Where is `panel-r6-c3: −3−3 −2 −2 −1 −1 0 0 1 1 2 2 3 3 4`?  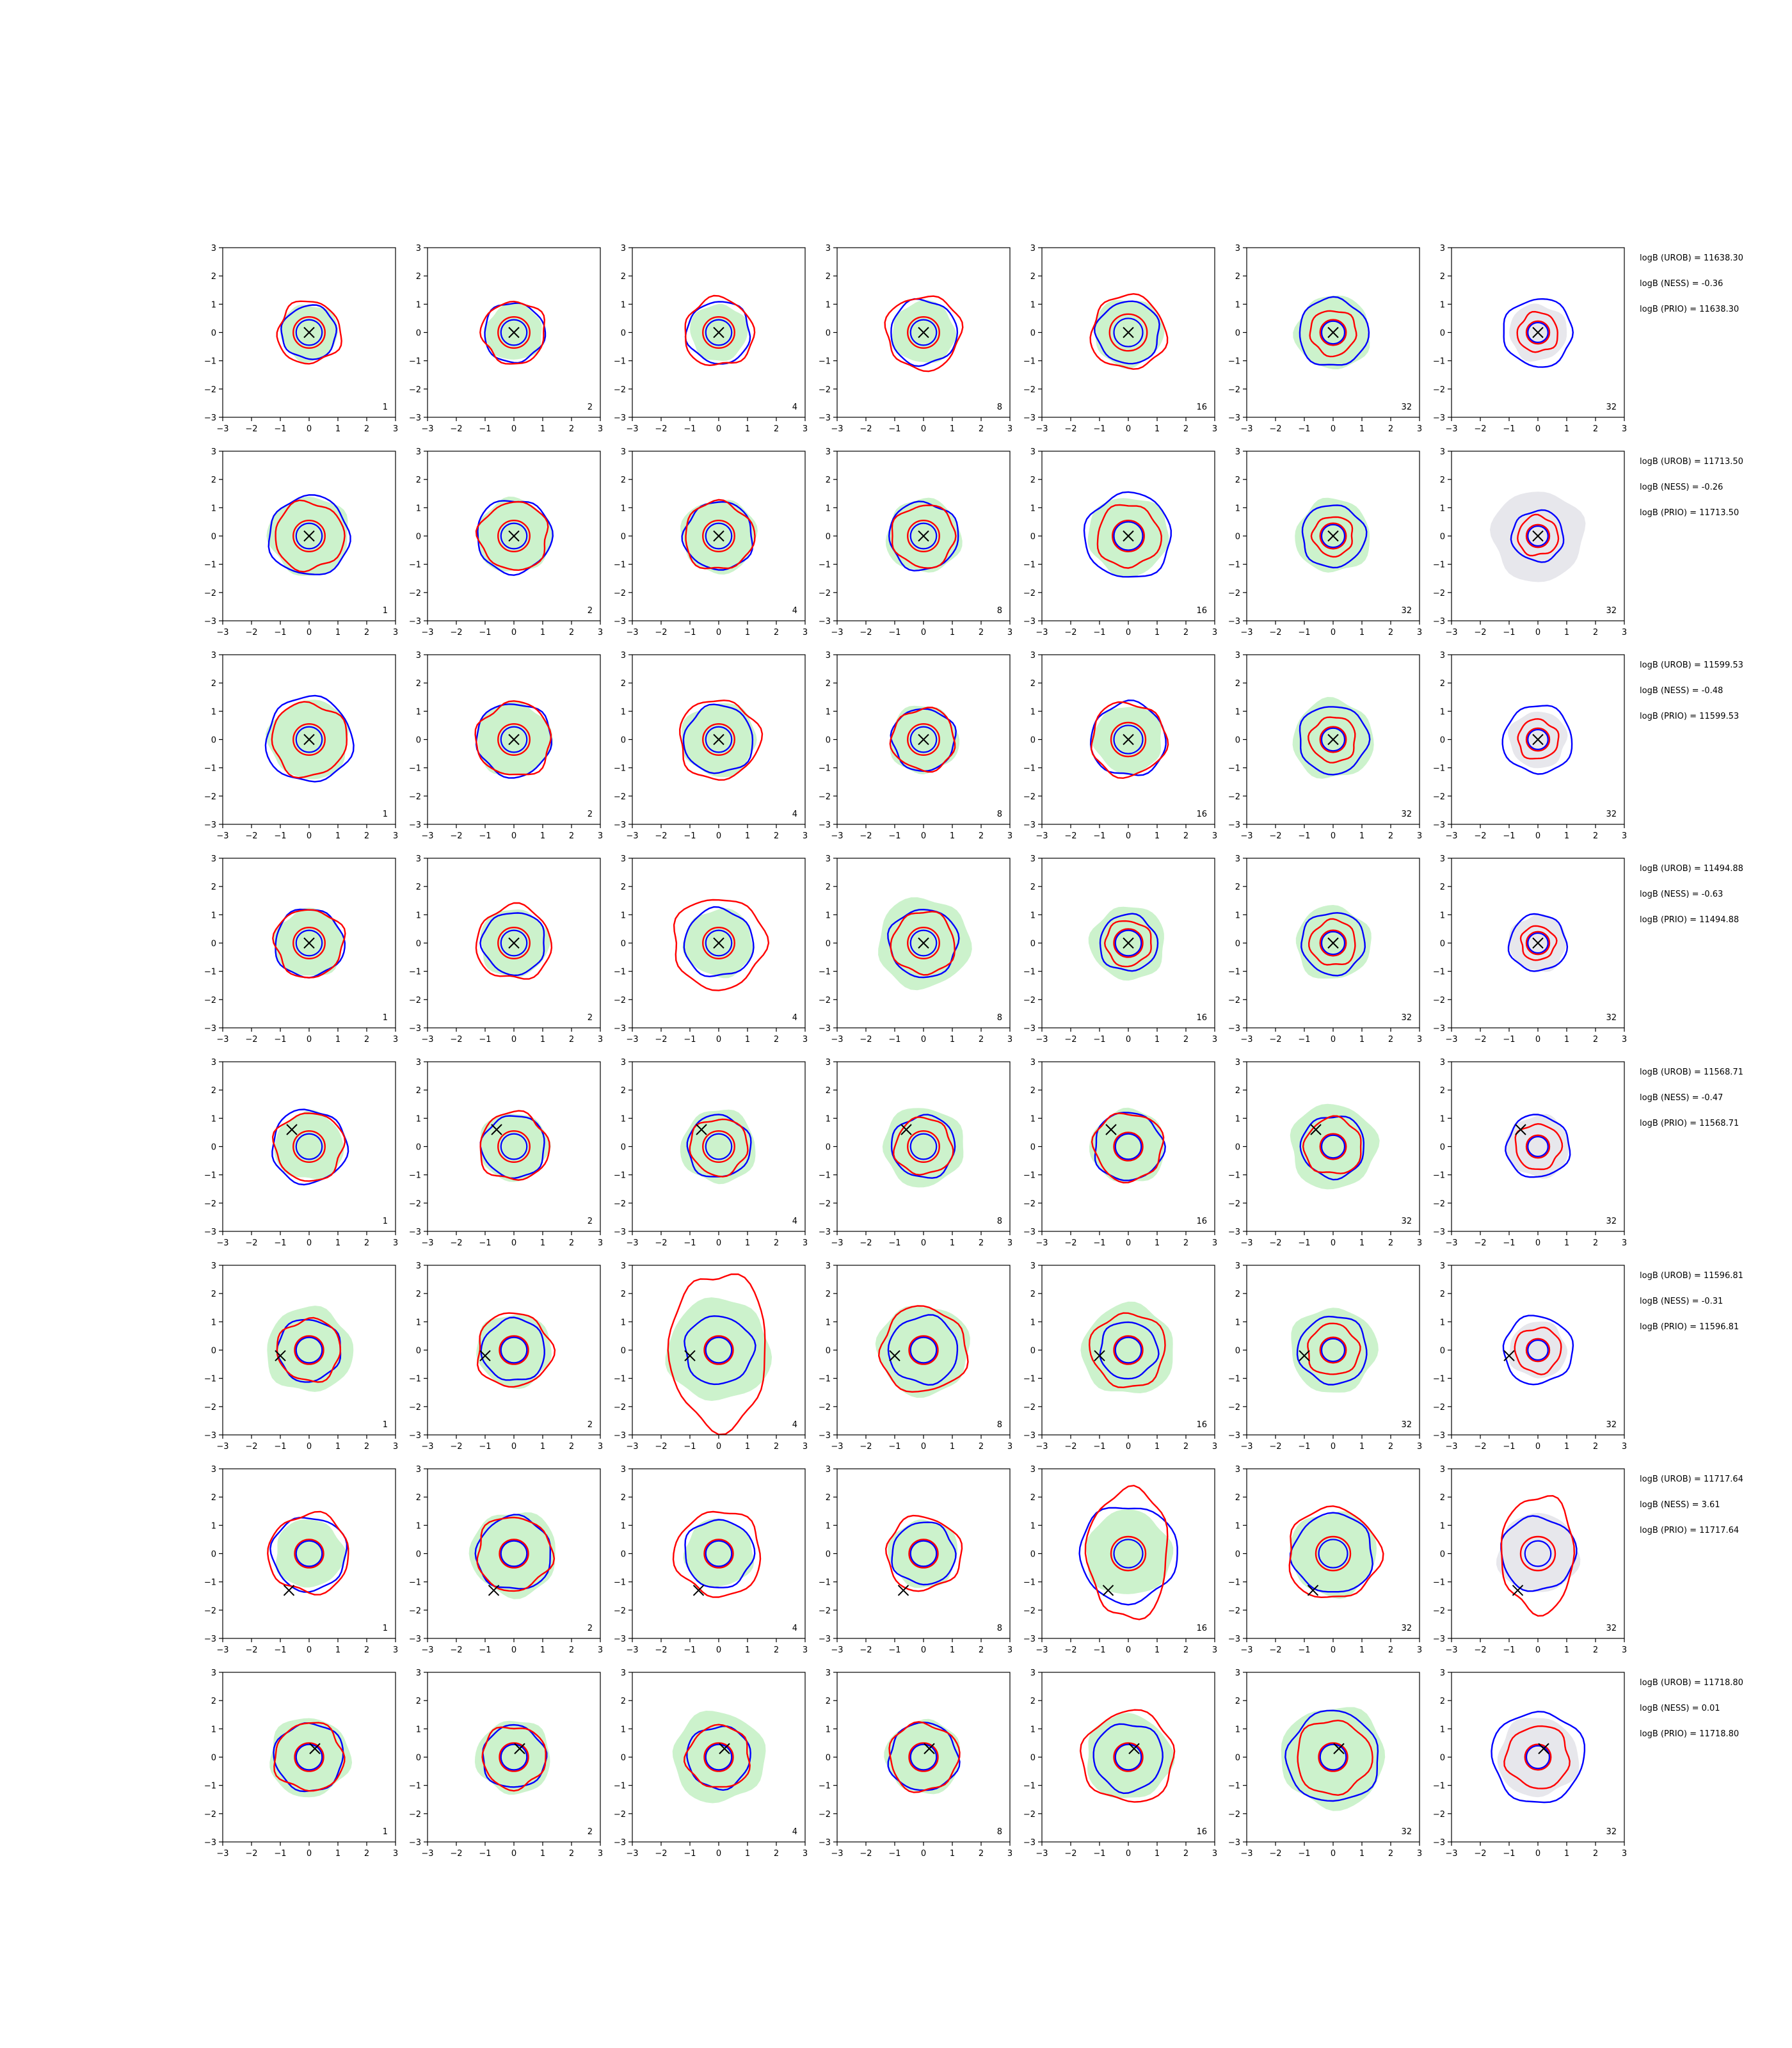 panel-r6-c3: −3−3 −2 −2 −1 −1 0 0 1 1 2 2 3 3 4 is located at coordinates (711, 1356).